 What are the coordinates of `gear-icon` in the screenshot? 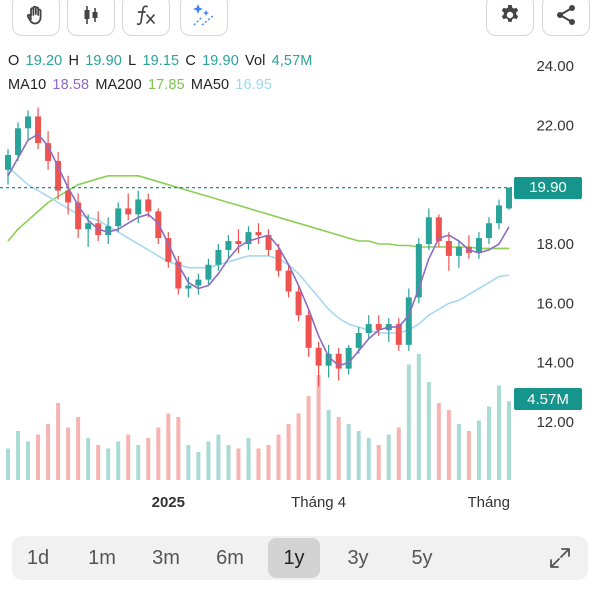 It's located at (510, 13).